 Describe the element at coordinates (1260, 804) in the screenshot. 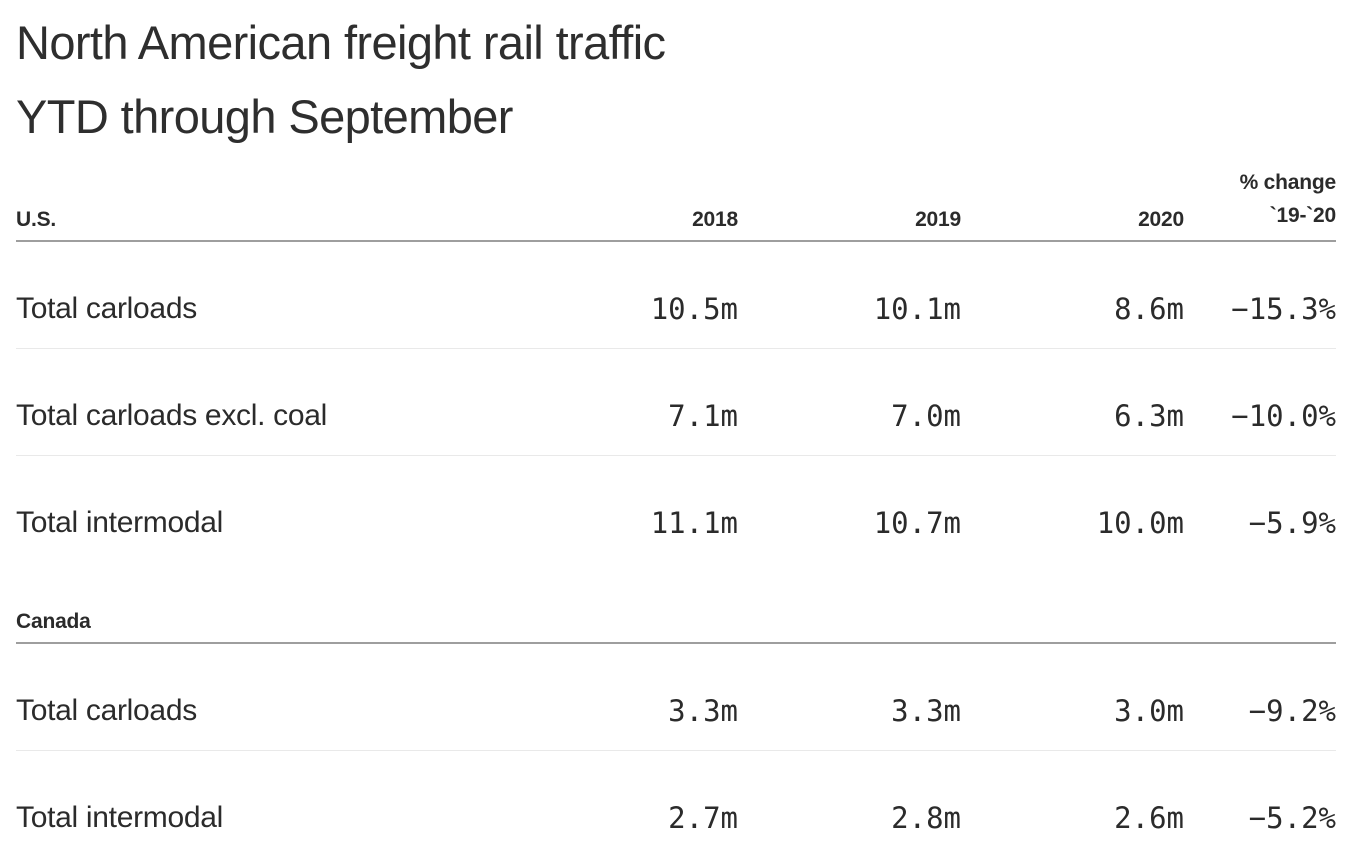

I see `cell-pct-change: −5.2%` at that location.